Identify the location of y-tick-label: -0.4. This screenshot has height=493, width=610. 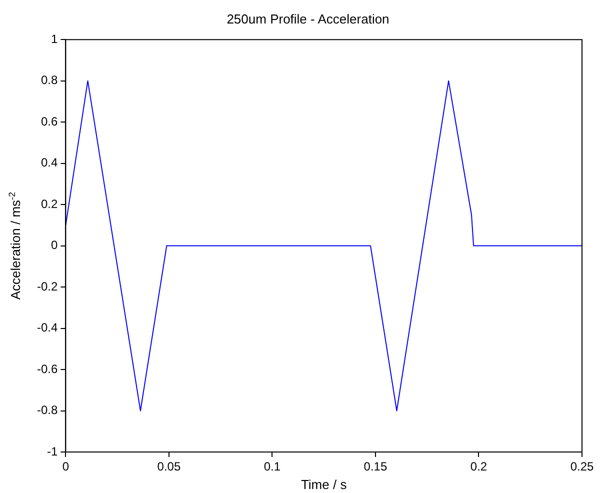
(47, 327).